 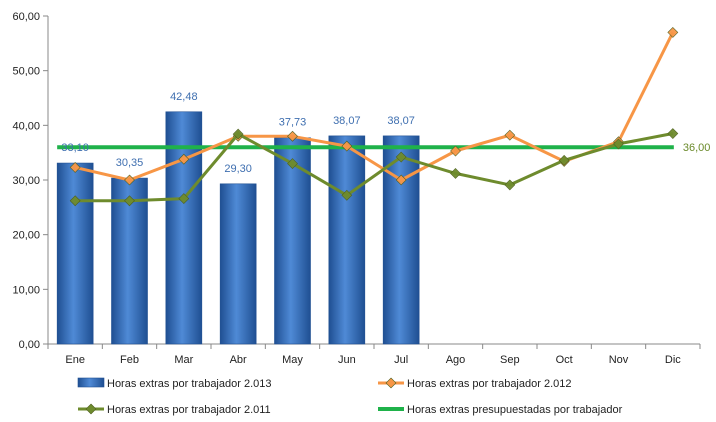 I want to click on bar-data-label: 30,35, so click(x=130, y=163).